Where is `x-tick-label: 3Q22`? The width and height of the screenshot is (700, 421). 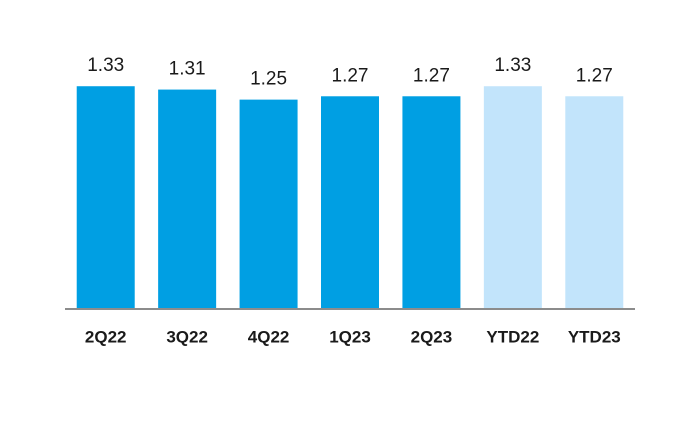
x-tick-label: 3Q22 is located at coordinates (187, 336).